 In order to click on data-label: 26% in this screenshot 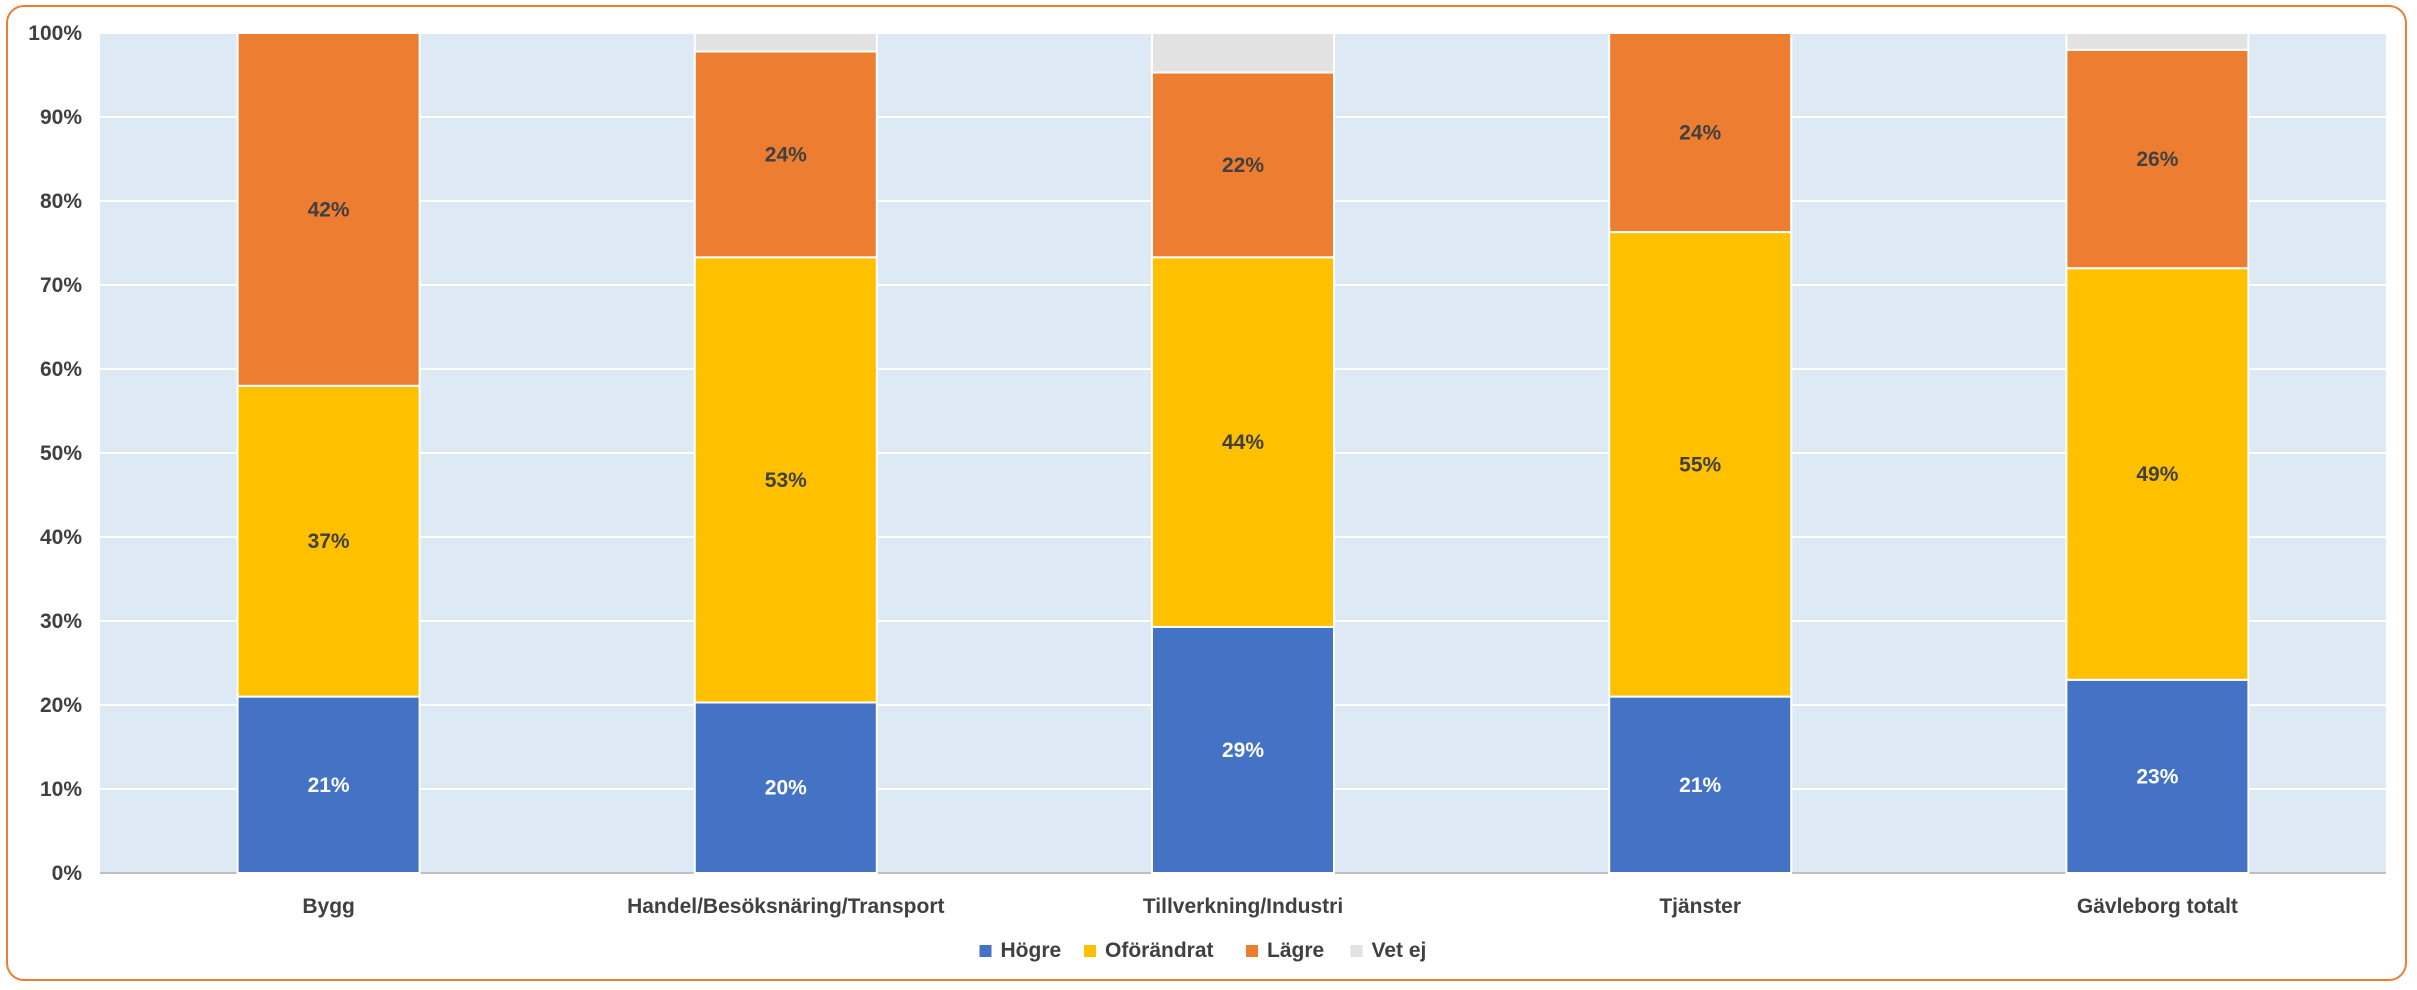, I will do `click(2157, 159)`.